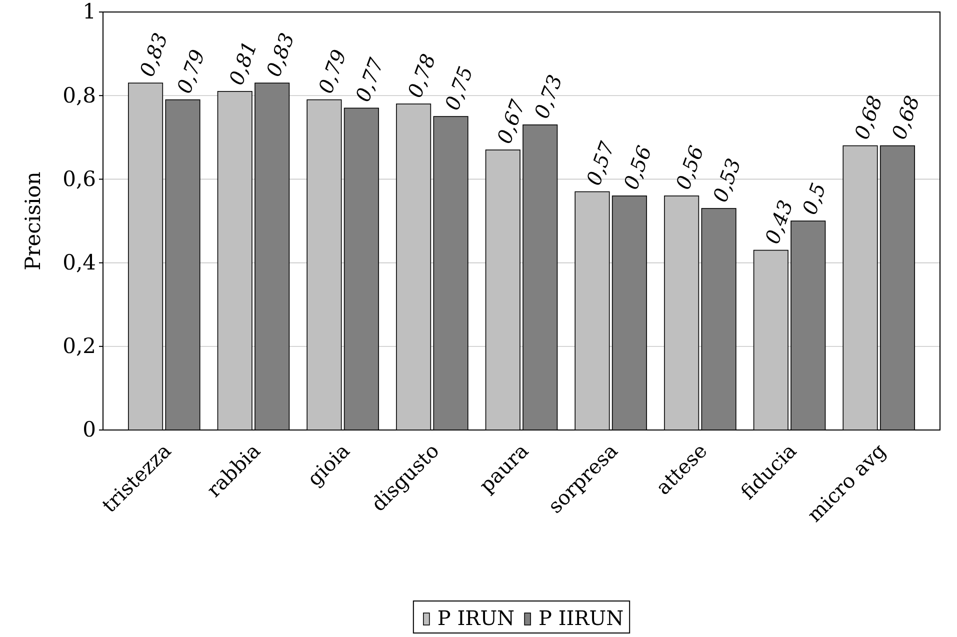 The width and height of the screenshot is (957, 637). What do you see at coordinates (814, 199) in the screenshot?
I see `data-label: 0,5` at bounding box center [814, 199].